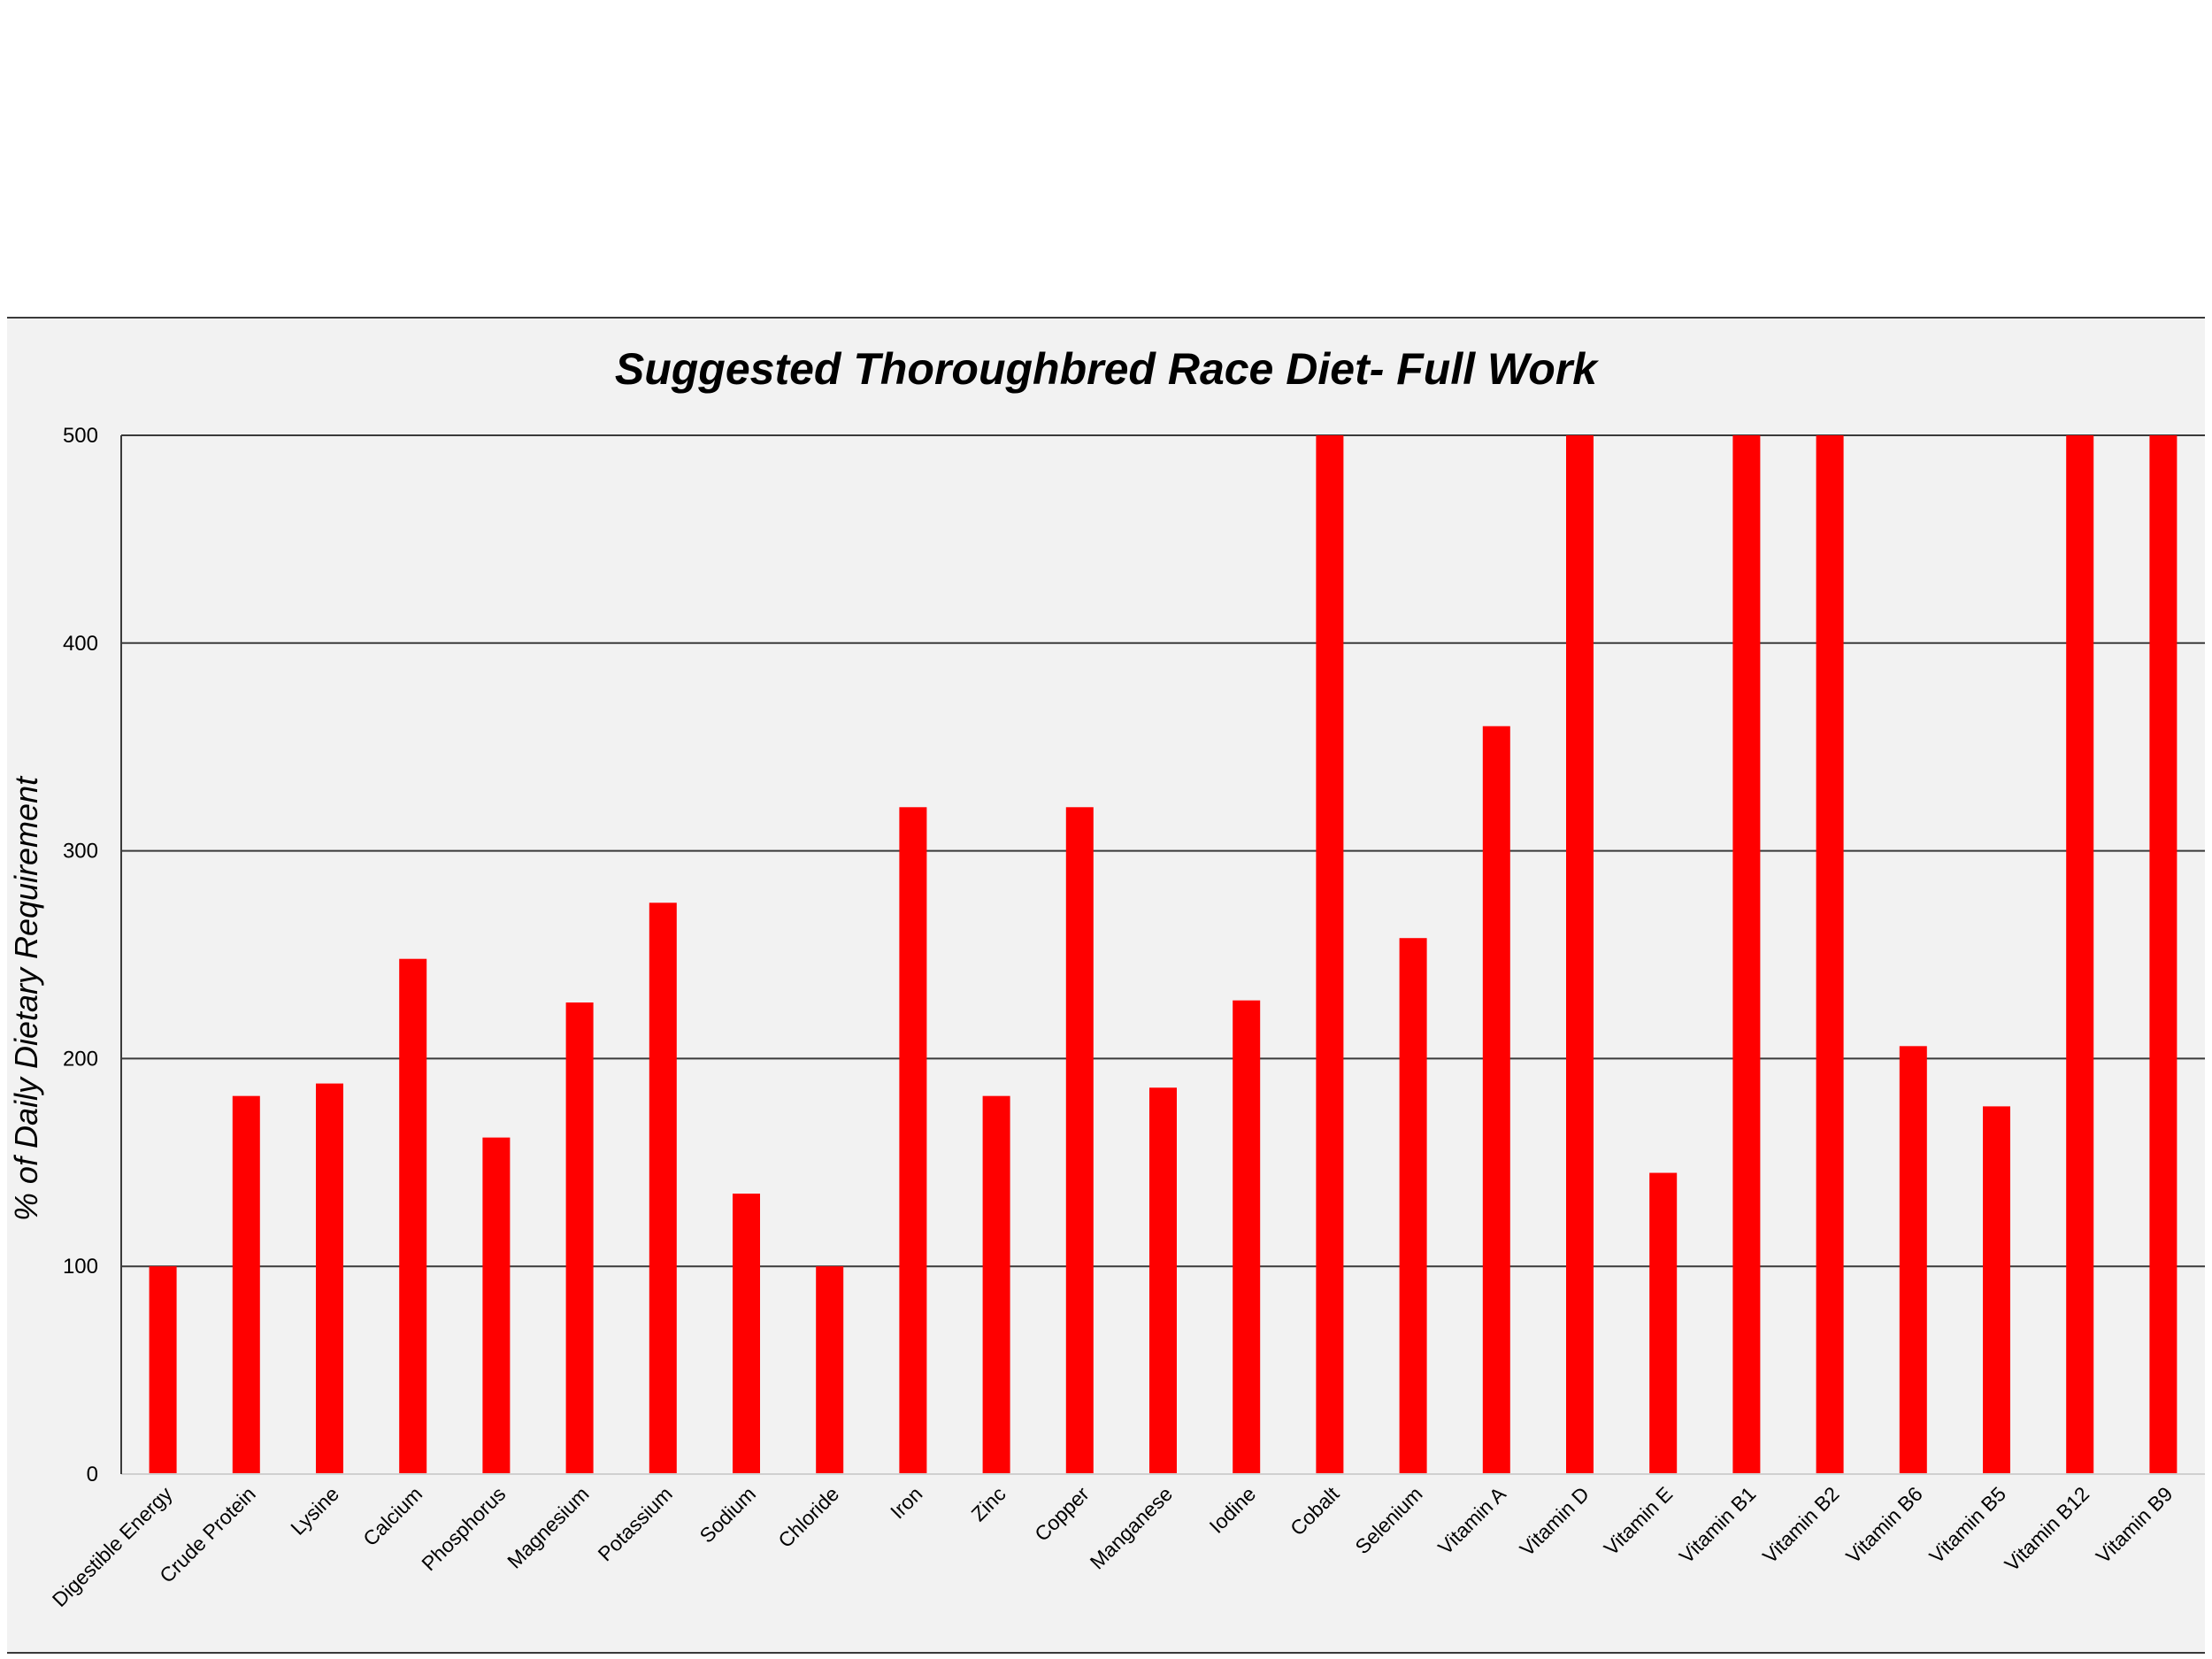 This screenshot has width=2212, height=1659. Describe the element at coordinates (1747, 955) in the screenshot. I see `bar-vitamin-b1` at that location.